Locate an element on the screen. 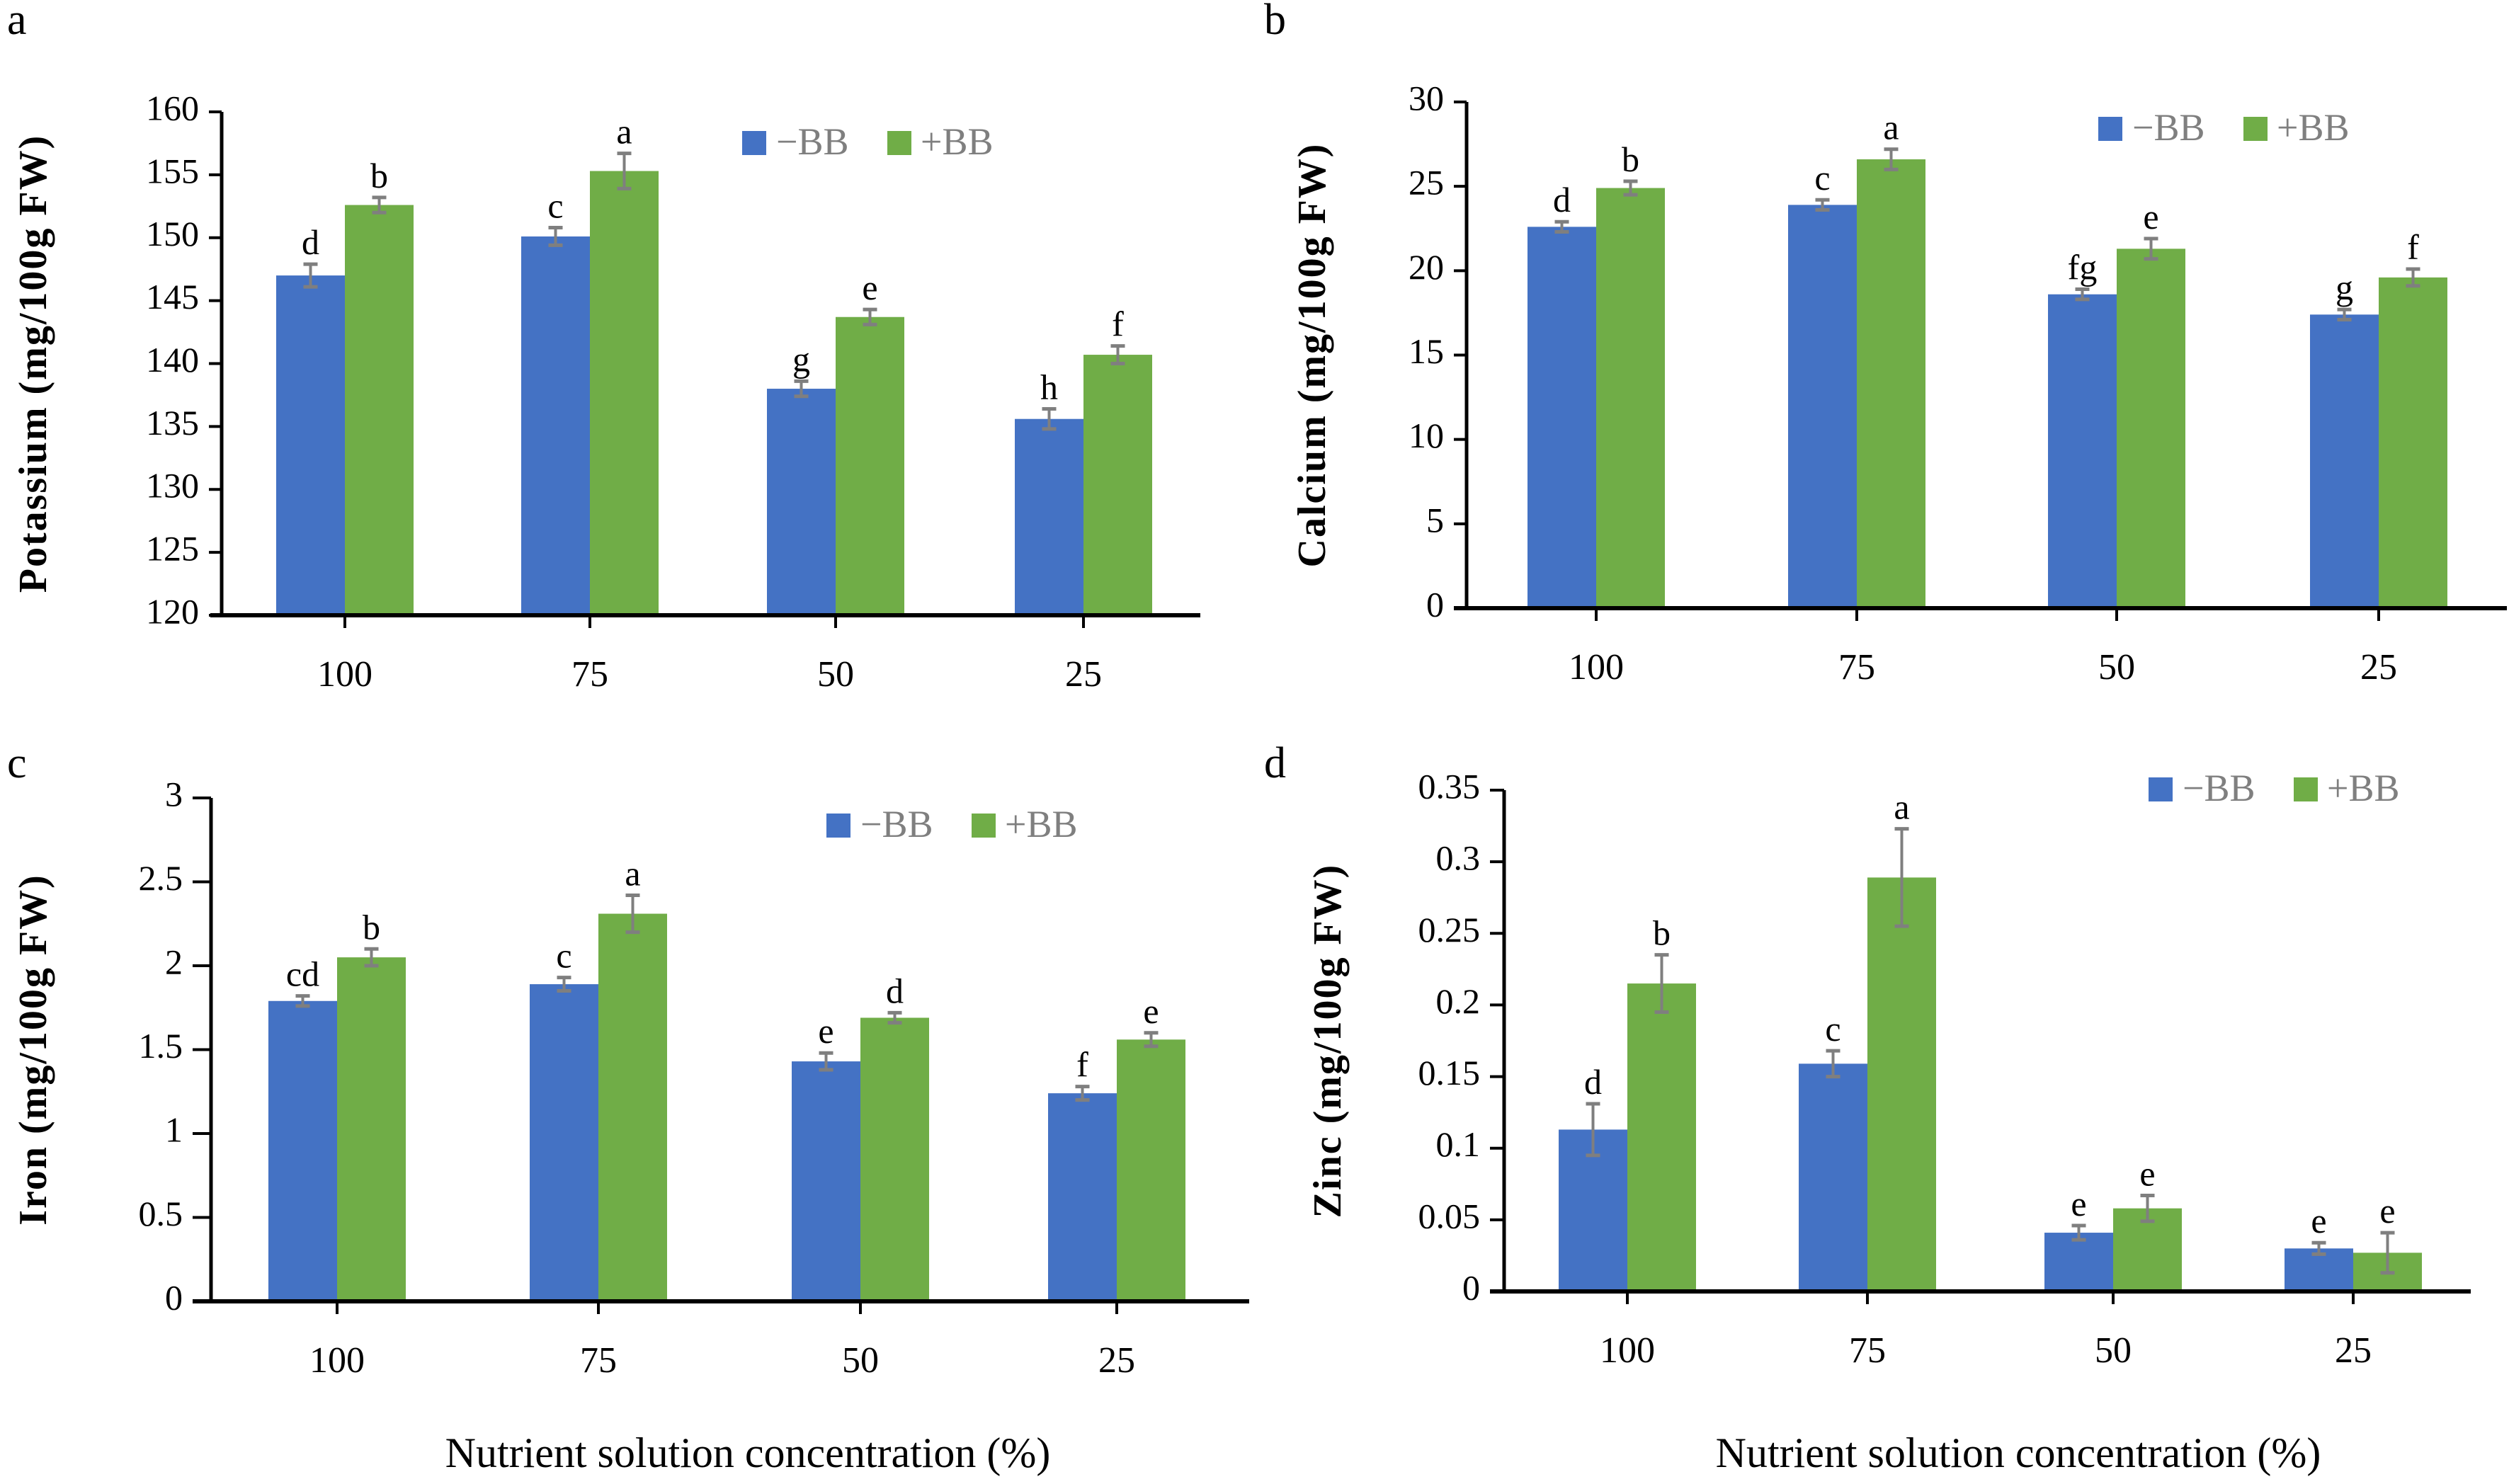  y-tick-label: 5 is located at coordinates (1435, 520).